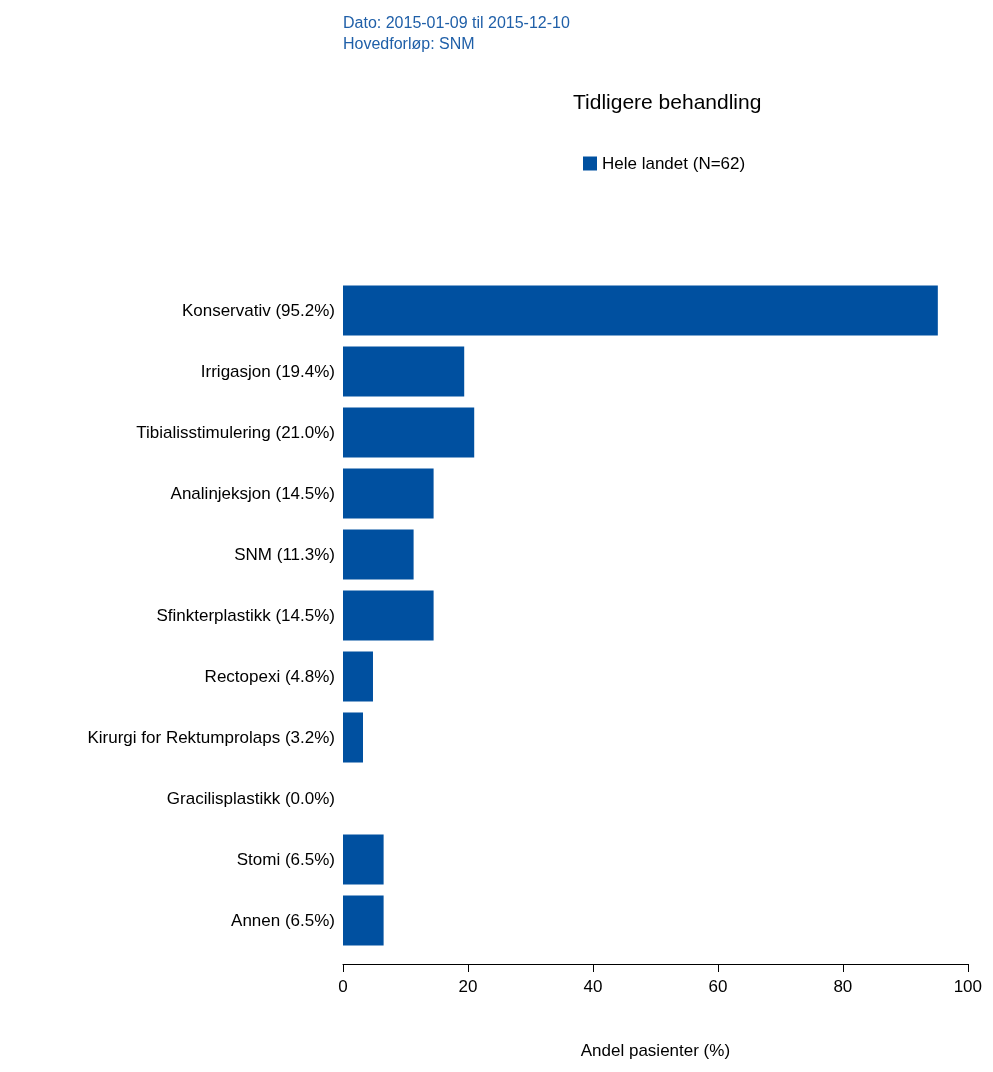 The width and height of the screenshot is (993, 1072). What do you see at coordinates (245, 615) in the screenshot?
I see `y-tick-label: Sfinkterplastikk (14.5%)` at bounding box center [245, 615].